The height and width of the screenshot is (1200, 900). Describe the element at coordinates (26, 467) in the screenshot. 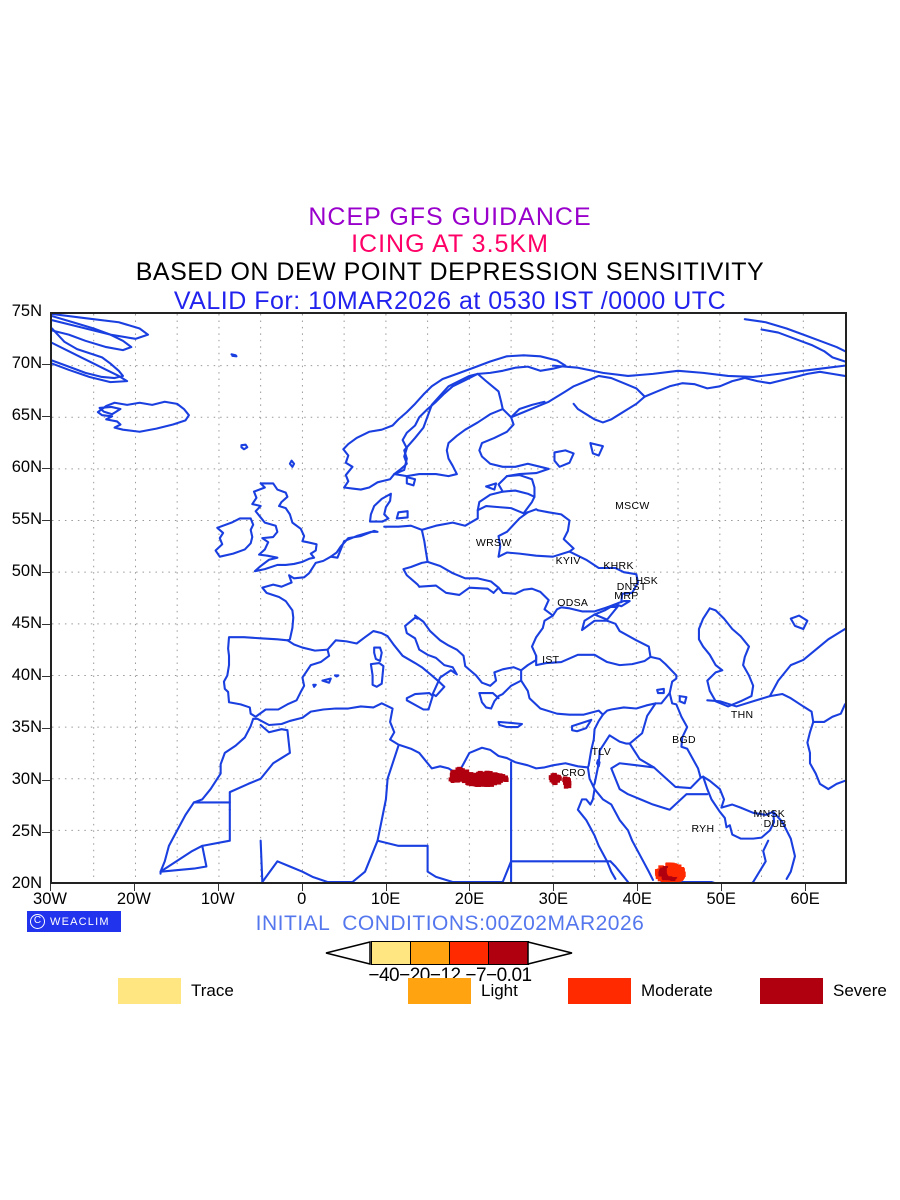

I see `lat-tick-label: 60N` at that location.